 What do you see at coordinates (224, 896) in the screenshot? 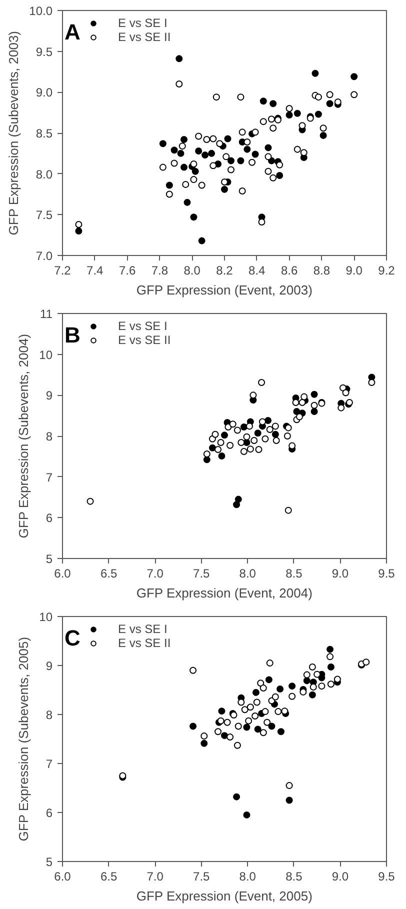
I see `x-axis-title: GFP Expression (Event, 2005)` at bounding box center [224, 896].